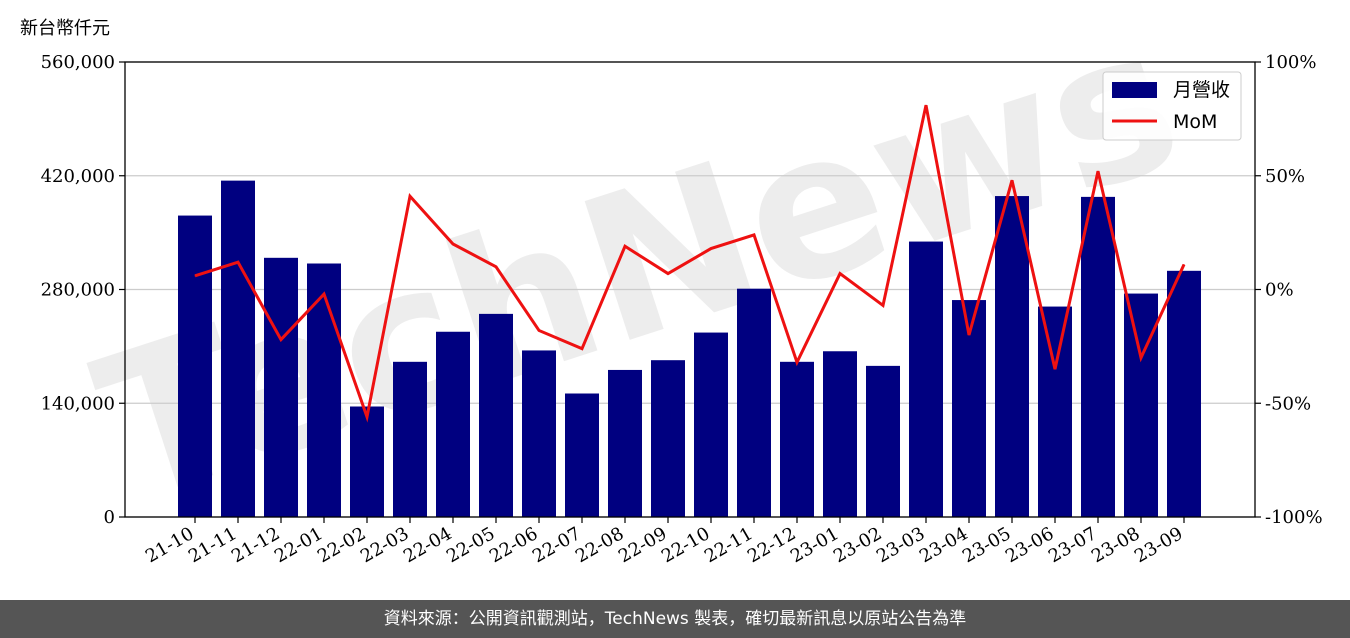  I want to click on x-tick-label-23-06: 23-06, so click(1029, 545).